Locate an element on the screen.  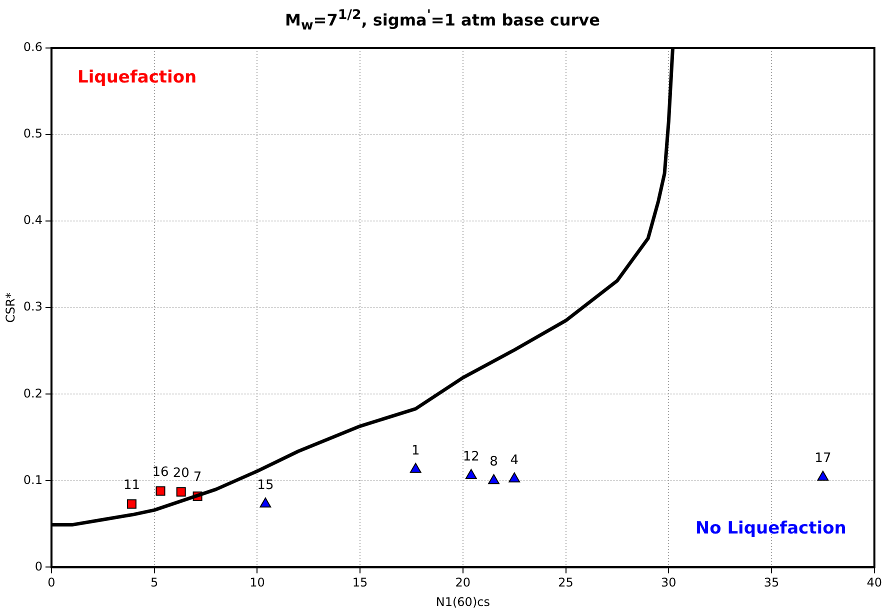
annotation: No Liquefaction is located at coordinates (770, 528).